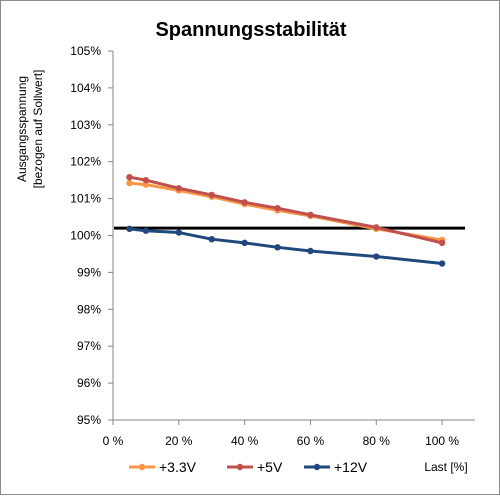 This screenshot has height=496, width=500. I want to click on x-tick-label: 60 %, so click(311, 441).